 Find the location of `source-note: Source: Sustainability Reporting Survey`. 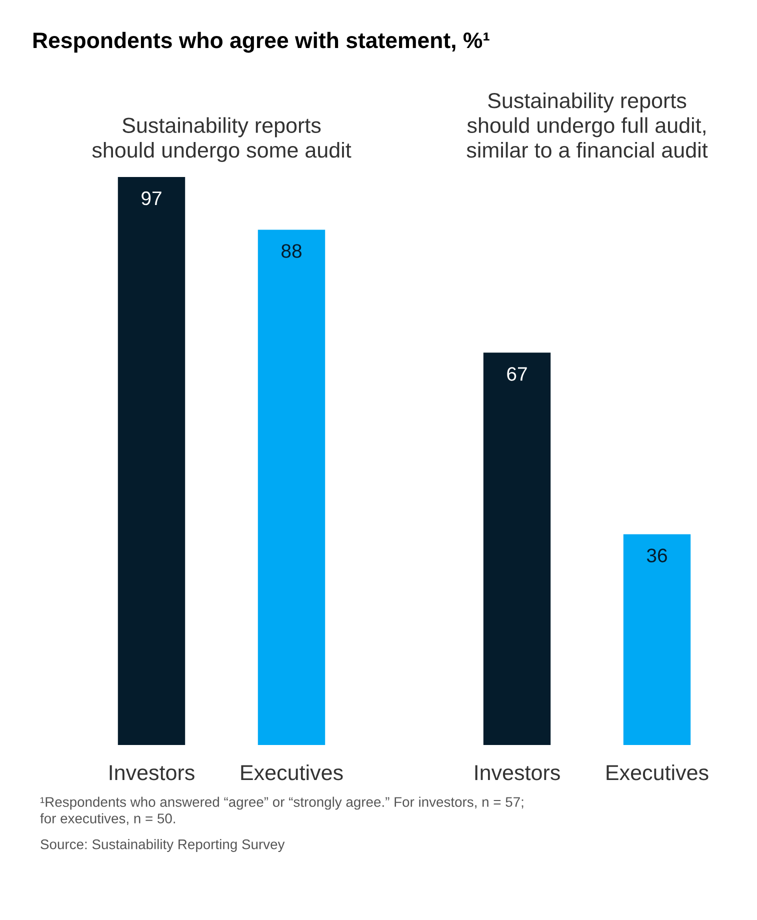

source-note: Source: Sustainability Reporting Survey is located at coordinates (162, 845).